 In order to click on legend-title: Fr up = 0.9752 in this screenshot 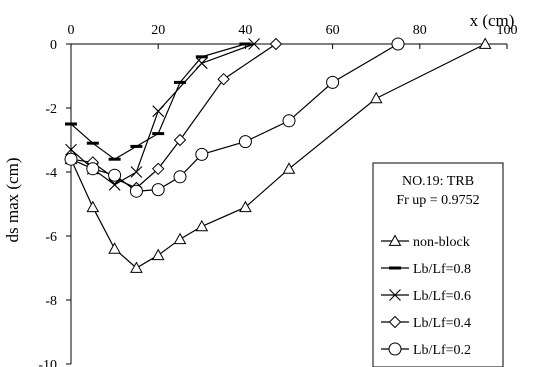, I will do `click(437, 200)`.